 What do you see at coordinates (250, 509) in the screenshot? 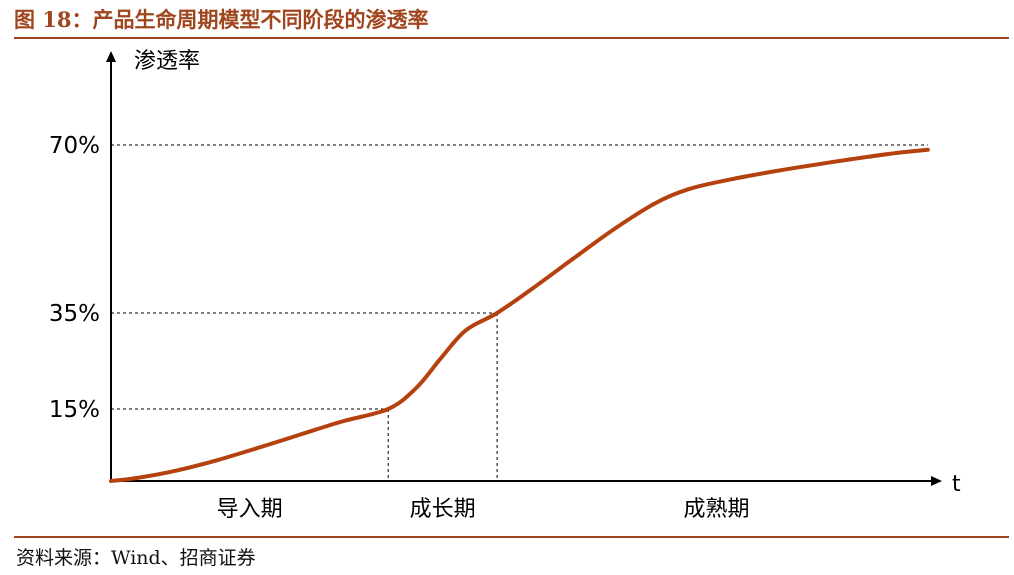
I see `stage-label: 导入期` at bounding box center [250, 509].